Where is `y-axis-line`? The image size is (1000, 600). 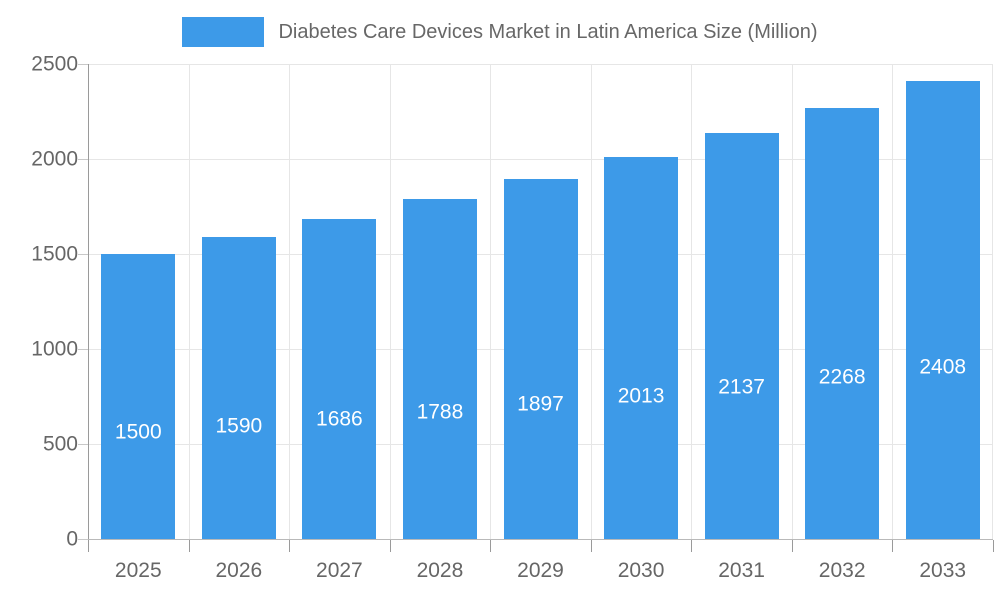
y-axis-line is located at coordinates (88, 302).